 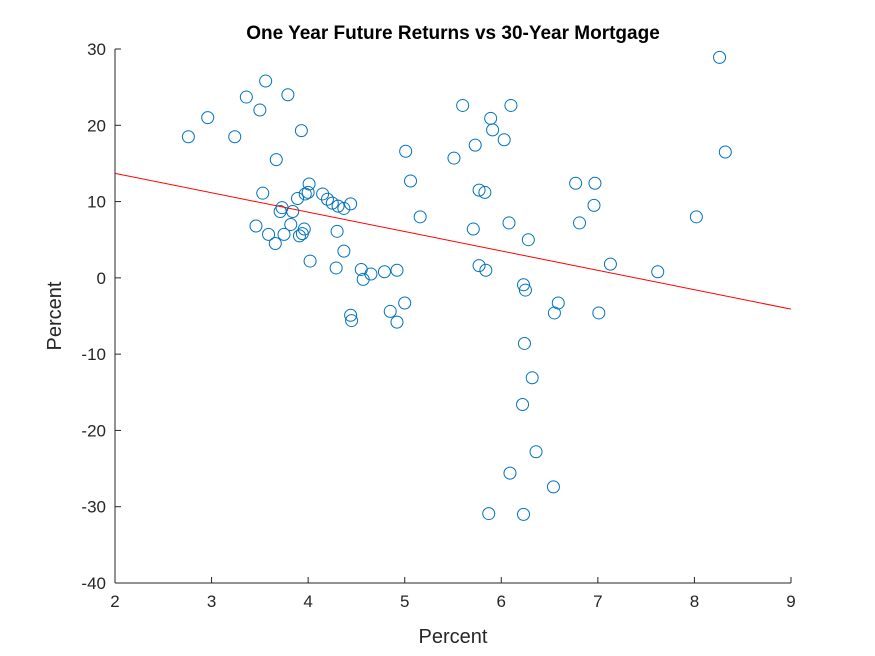 I want to click on y-tick-label: 0, so click(x=101, y=278).